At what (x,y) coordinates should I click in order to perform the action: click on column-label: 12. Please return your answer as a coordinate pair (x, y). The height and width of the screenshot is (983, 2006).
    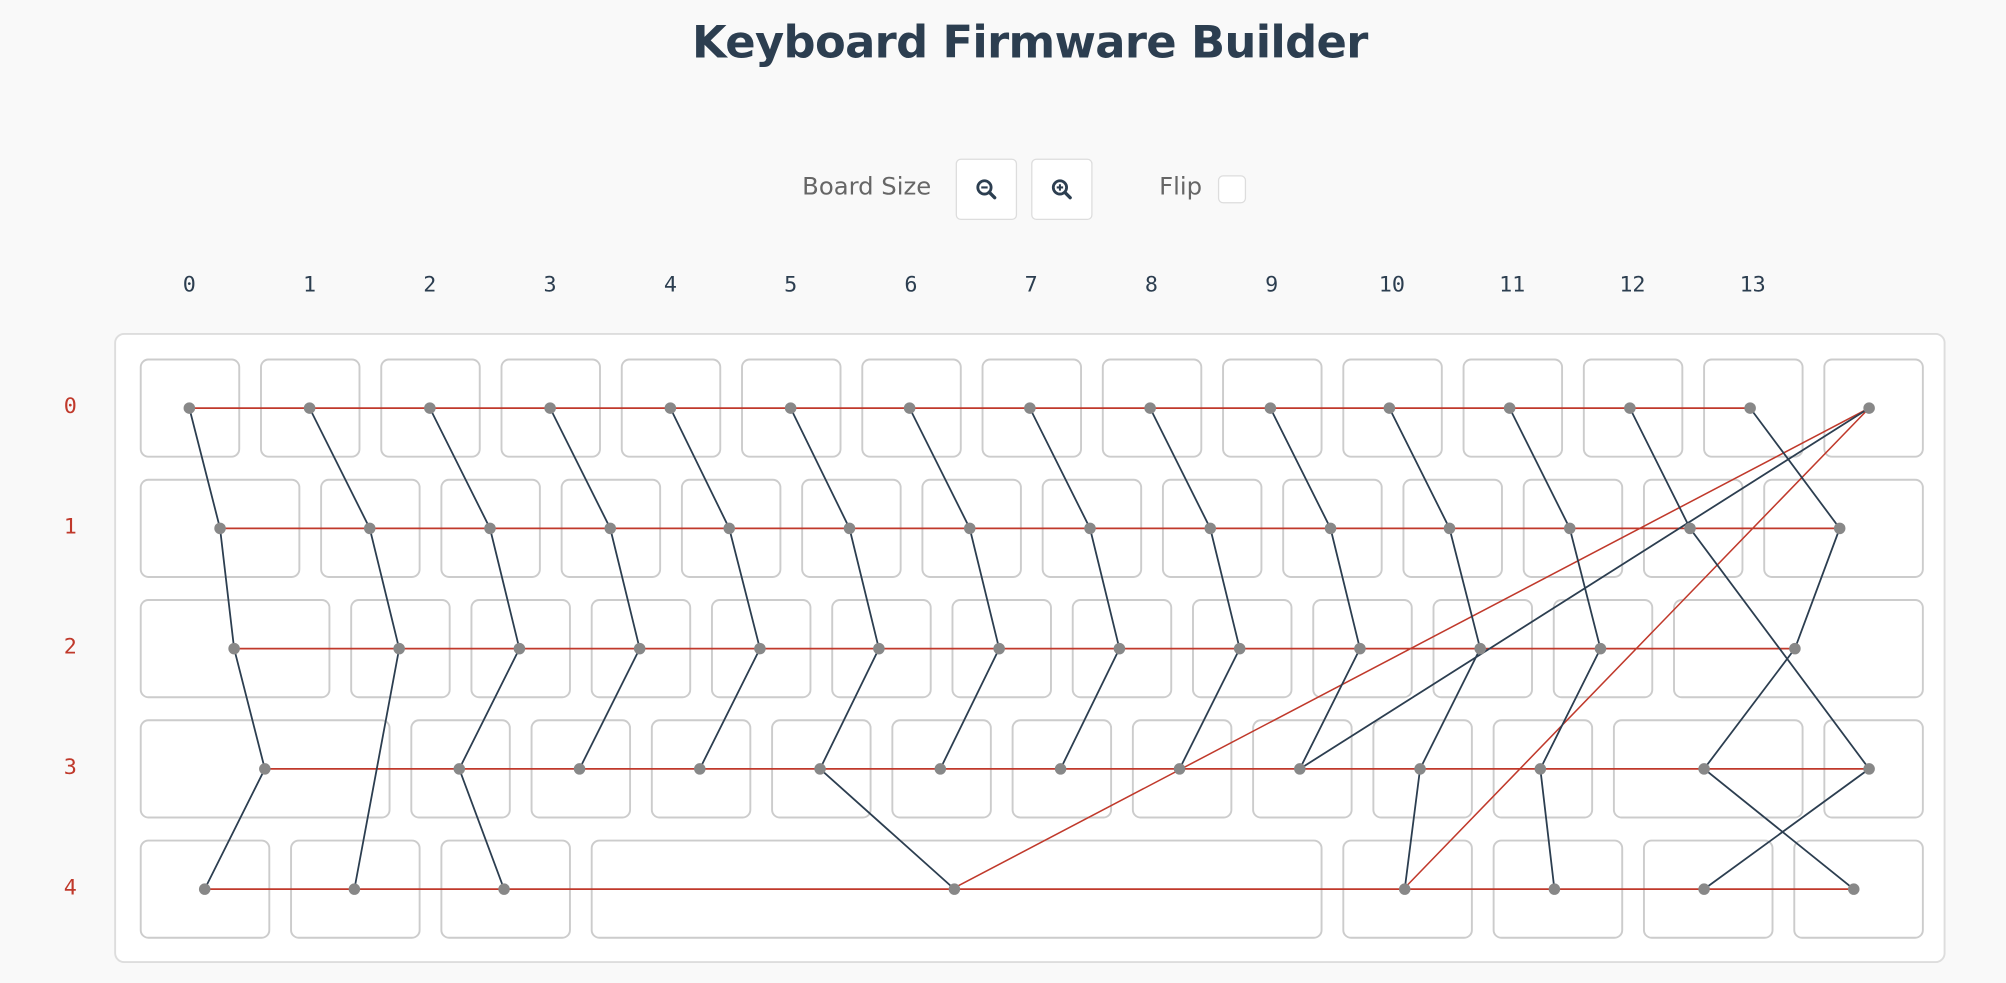
    Looking at the image, I should click on (1632, 285).